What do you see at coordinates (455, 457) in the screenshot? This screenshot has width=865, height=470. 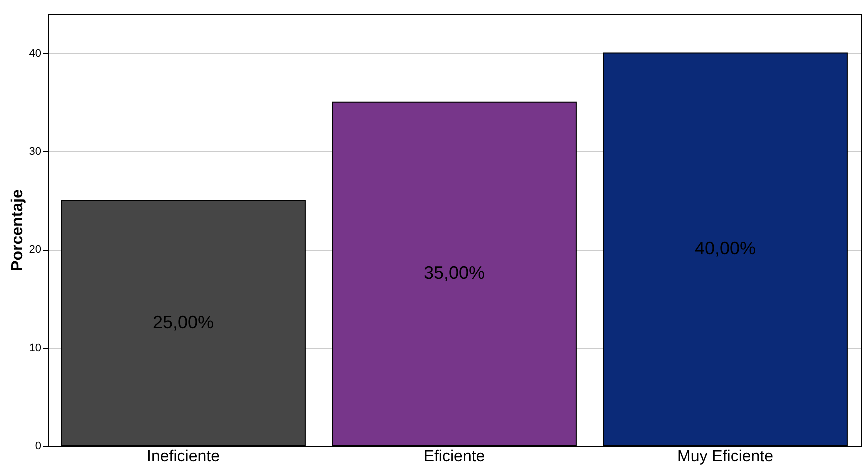 I see `x-tick-label: Eficiente` at bounding box center [455, 457].